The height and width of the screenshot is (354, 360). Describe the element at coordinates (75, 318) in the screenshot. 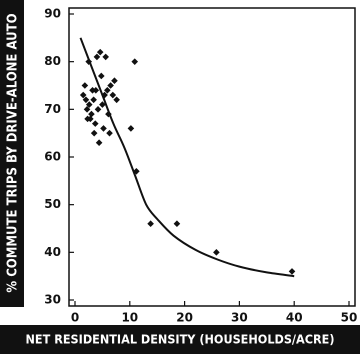

I see `x-tick-label: 0` at that location.